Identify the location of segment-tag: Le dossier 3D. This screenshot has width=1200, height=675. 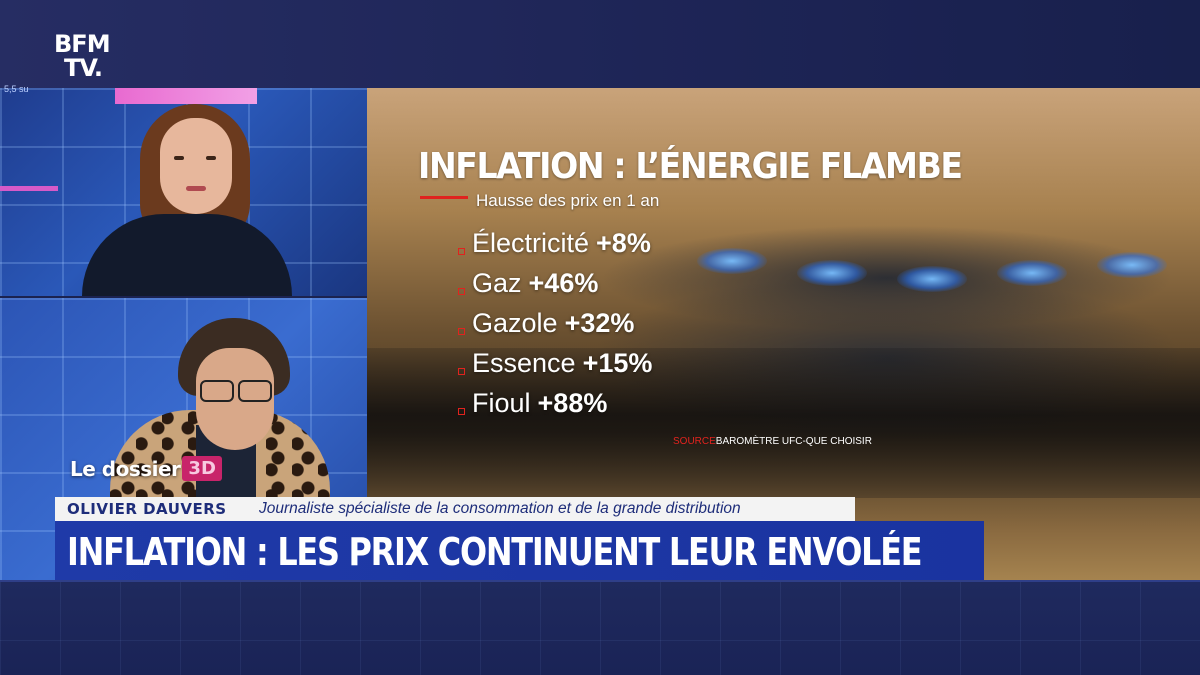
(146, 474).